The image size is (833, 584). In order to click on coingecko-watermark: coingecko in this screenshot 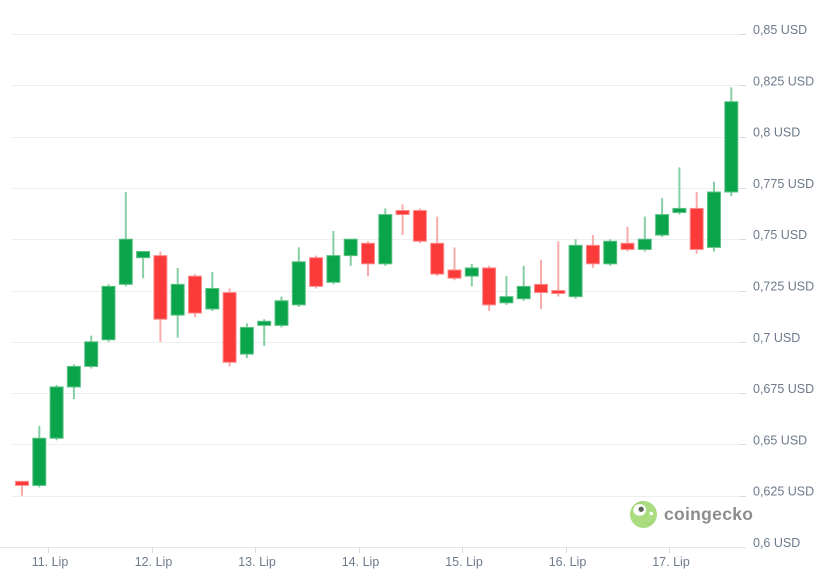, I will do `click(691, 514)`.